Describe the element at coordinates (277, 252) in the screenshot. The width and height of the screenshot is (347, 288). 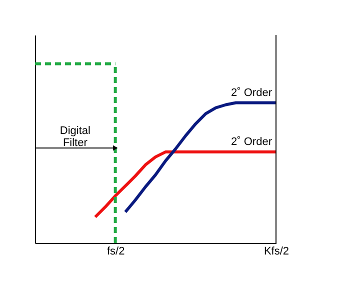
I see `x-tick-label: Kfs/2` at that location.